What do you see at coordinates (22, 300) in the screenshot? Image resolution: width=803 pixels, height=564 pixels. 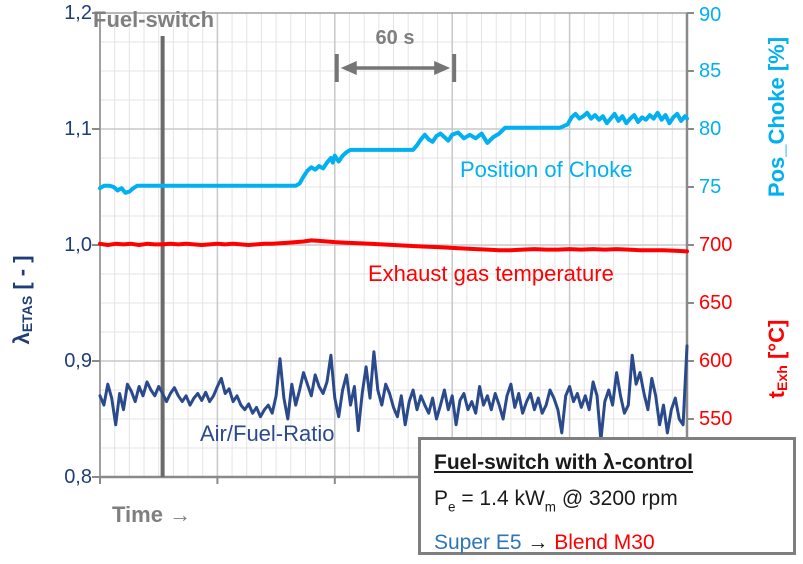 I see `lambda-axis-title: λETAS [ - ]` at bounding box center [22, 300].